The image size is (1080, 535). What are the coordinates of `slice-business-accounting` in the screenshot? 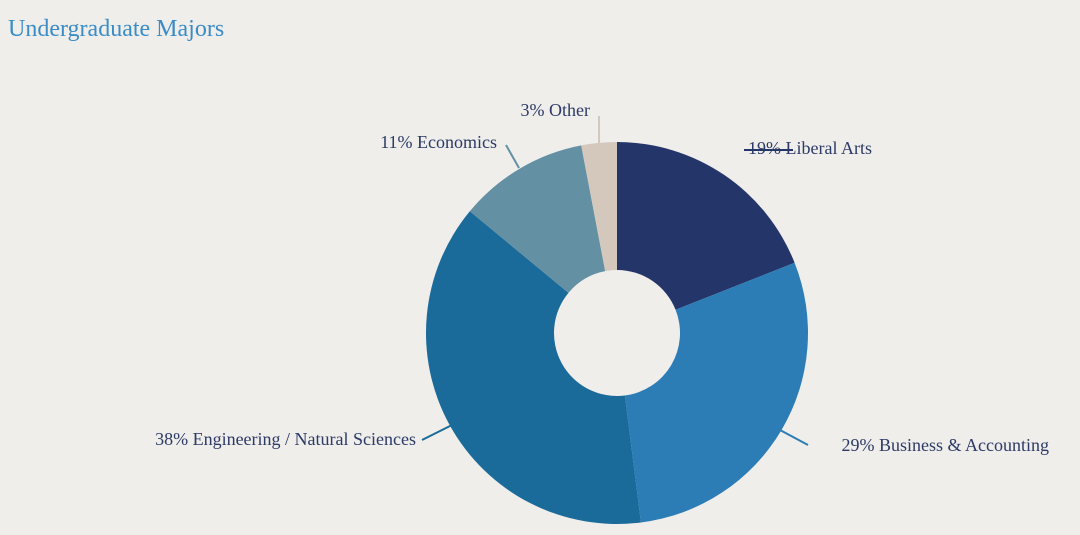 It's located at (716, 392).